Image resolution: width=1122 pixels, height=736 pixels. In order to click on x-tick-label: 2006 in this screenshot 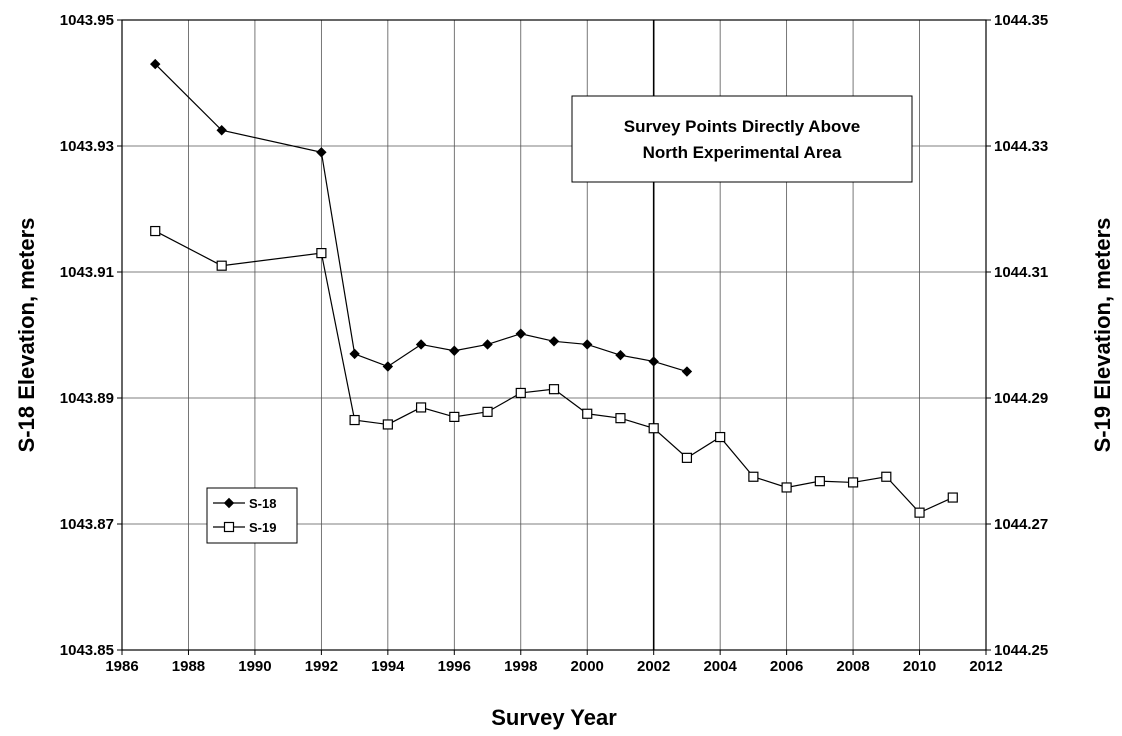, I will do `click(786, 666)`.